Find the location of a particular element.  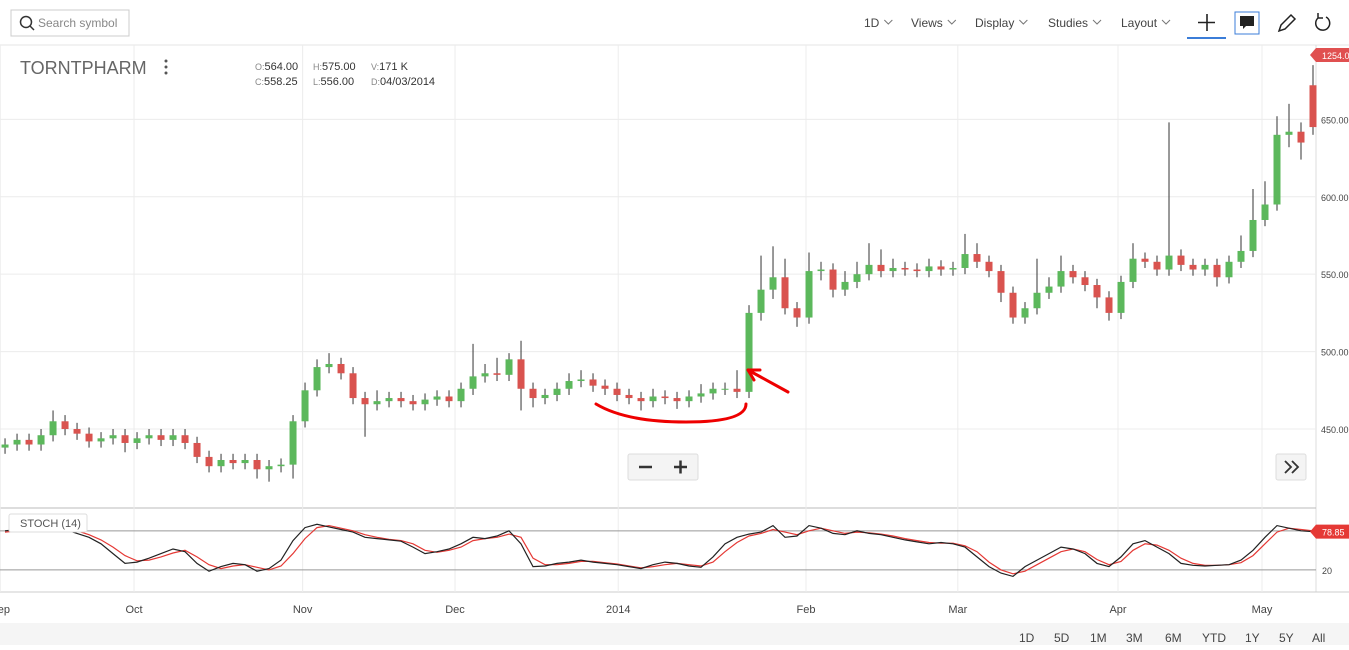

info-label: C: is located at coordinates (259, 82).